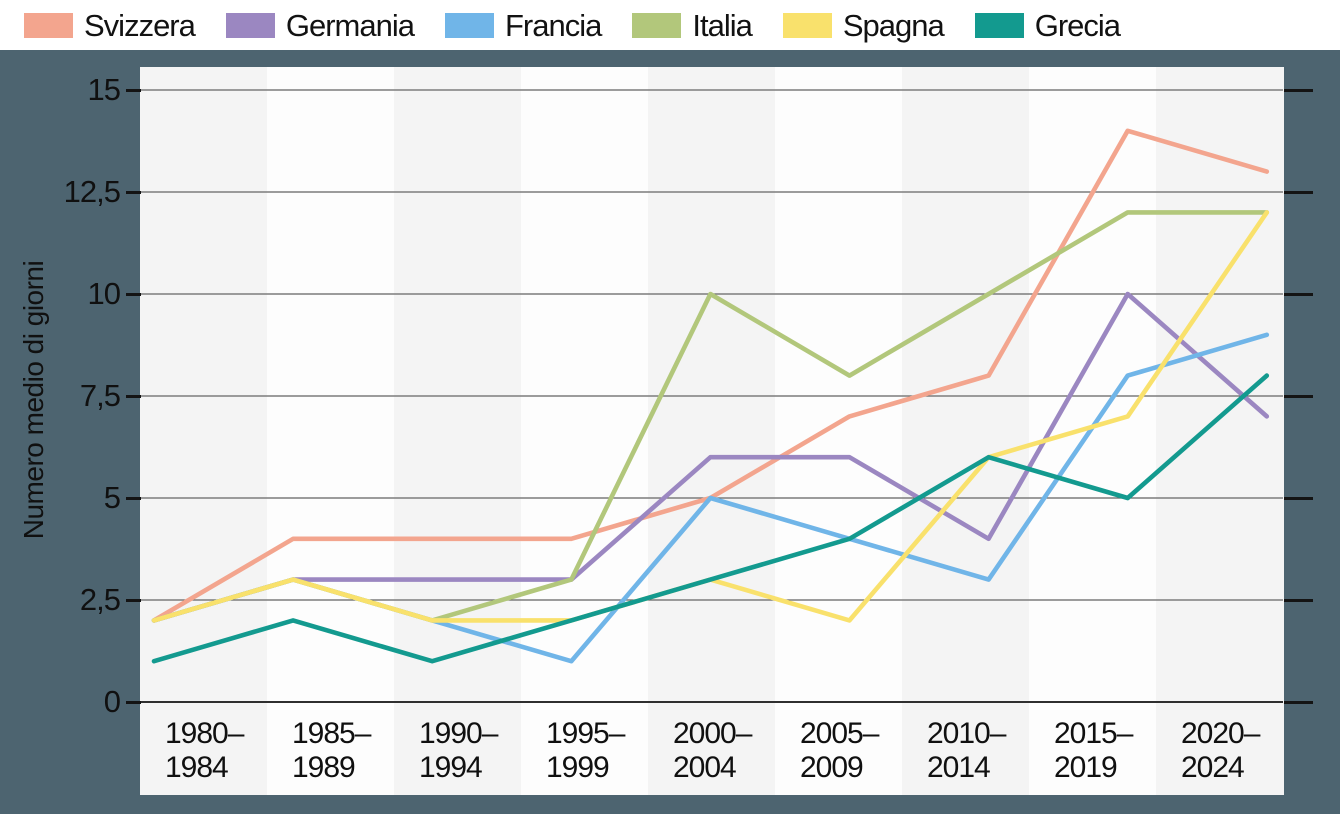 Image resolution: width=1340 pixels, height=814 pixels. I want to click on x-tick-label: 1980– 1984, so click(204, 751).